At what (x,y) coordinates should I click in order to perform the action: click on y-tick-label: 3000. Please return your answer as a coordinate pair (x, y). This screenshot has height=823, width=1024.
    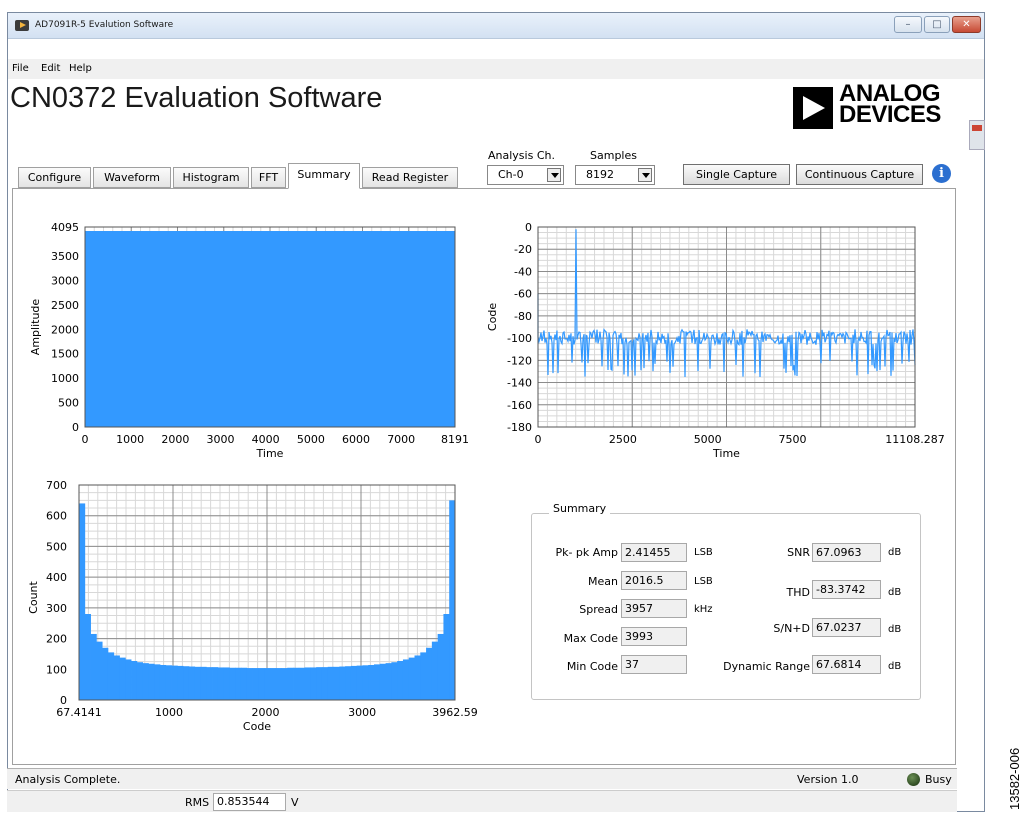
    Looking at the image, I should click on (65, 280).